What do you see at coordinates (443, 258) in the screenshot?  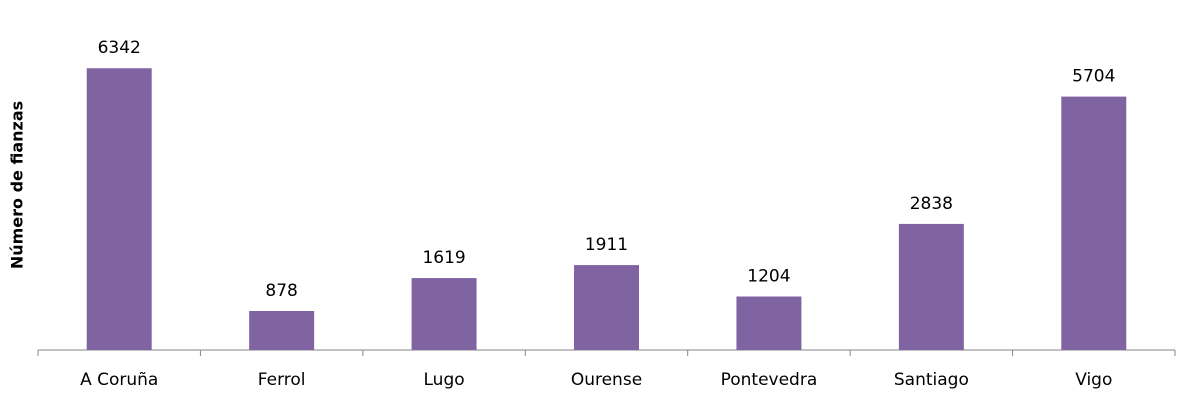 I see `value-label: 1619` at bounding box center [443, 258].